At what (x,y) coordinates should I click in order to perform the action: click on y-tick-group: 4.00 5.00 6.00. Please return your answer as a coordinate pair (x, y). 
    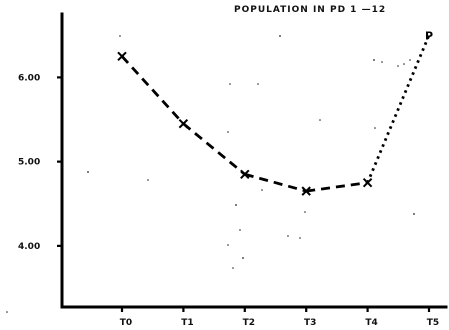
    Looking at the image, I should click on (40, 162).